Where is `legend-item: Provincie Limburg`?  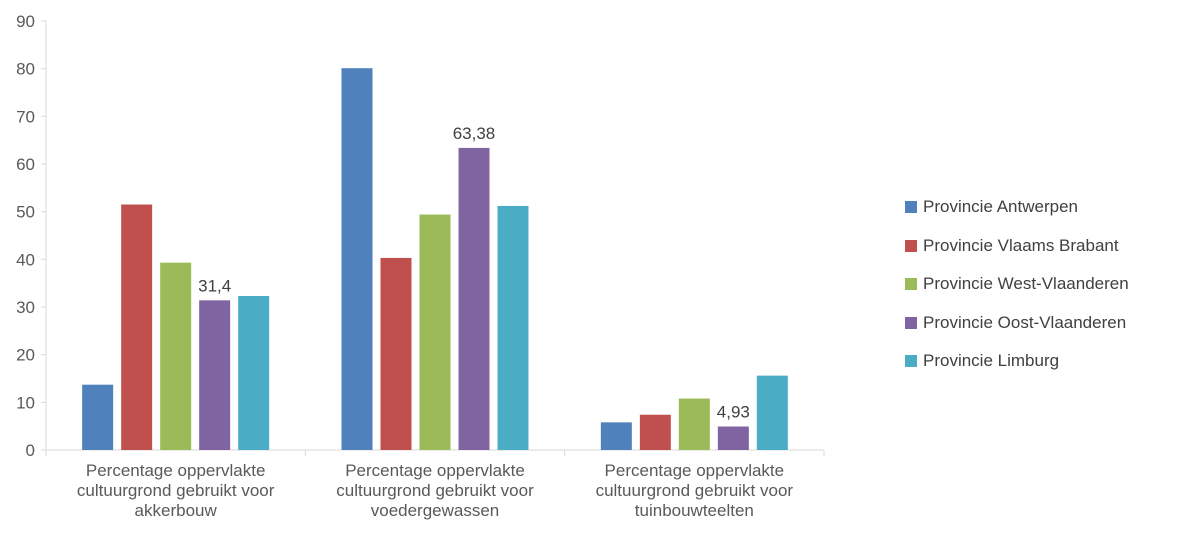
legend-item: Provincie Limburg is located at coordinates (1017, 361).